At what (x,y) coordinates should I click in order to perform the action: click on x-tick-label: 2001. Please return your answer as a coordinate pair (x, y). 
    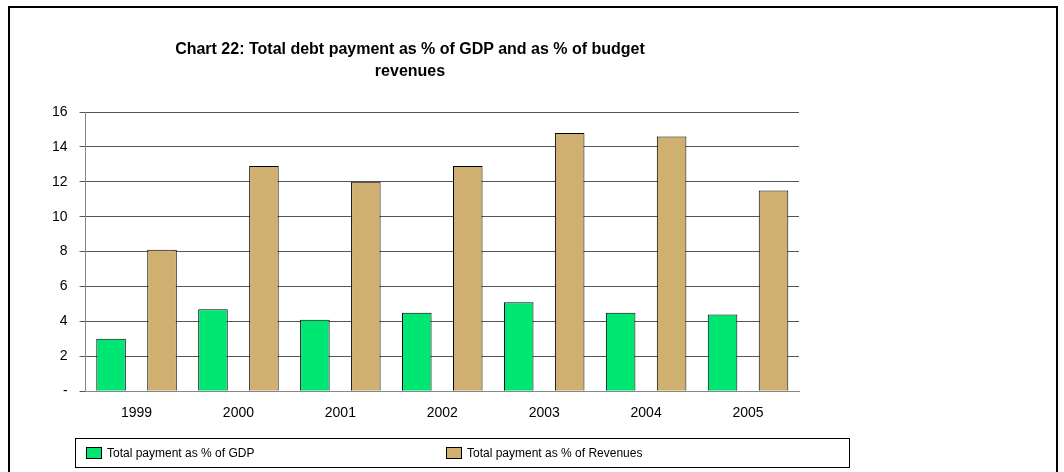
    Looking at the image, I should click on (340, 412).